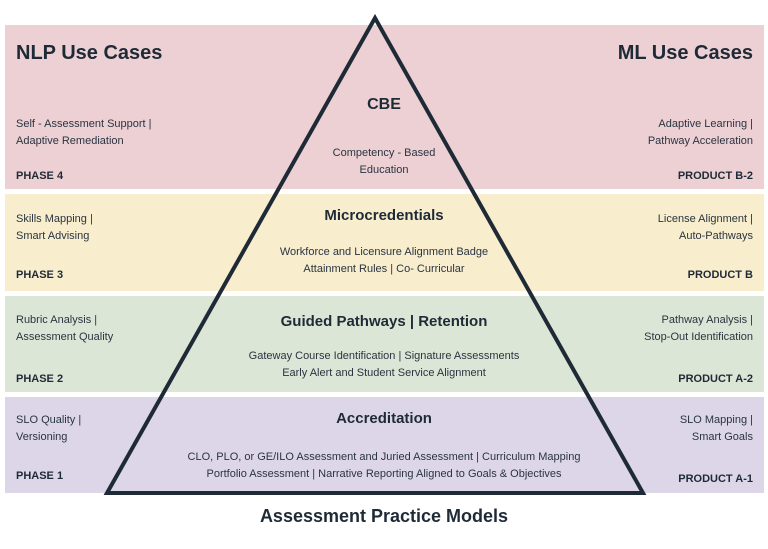 Image resolution: width=768 pixels, height=549 pixels. Describe the element at coordinates (715, 176) in the screenshot. I see `product-b-2-label: PRODUCT B-2` at that location.